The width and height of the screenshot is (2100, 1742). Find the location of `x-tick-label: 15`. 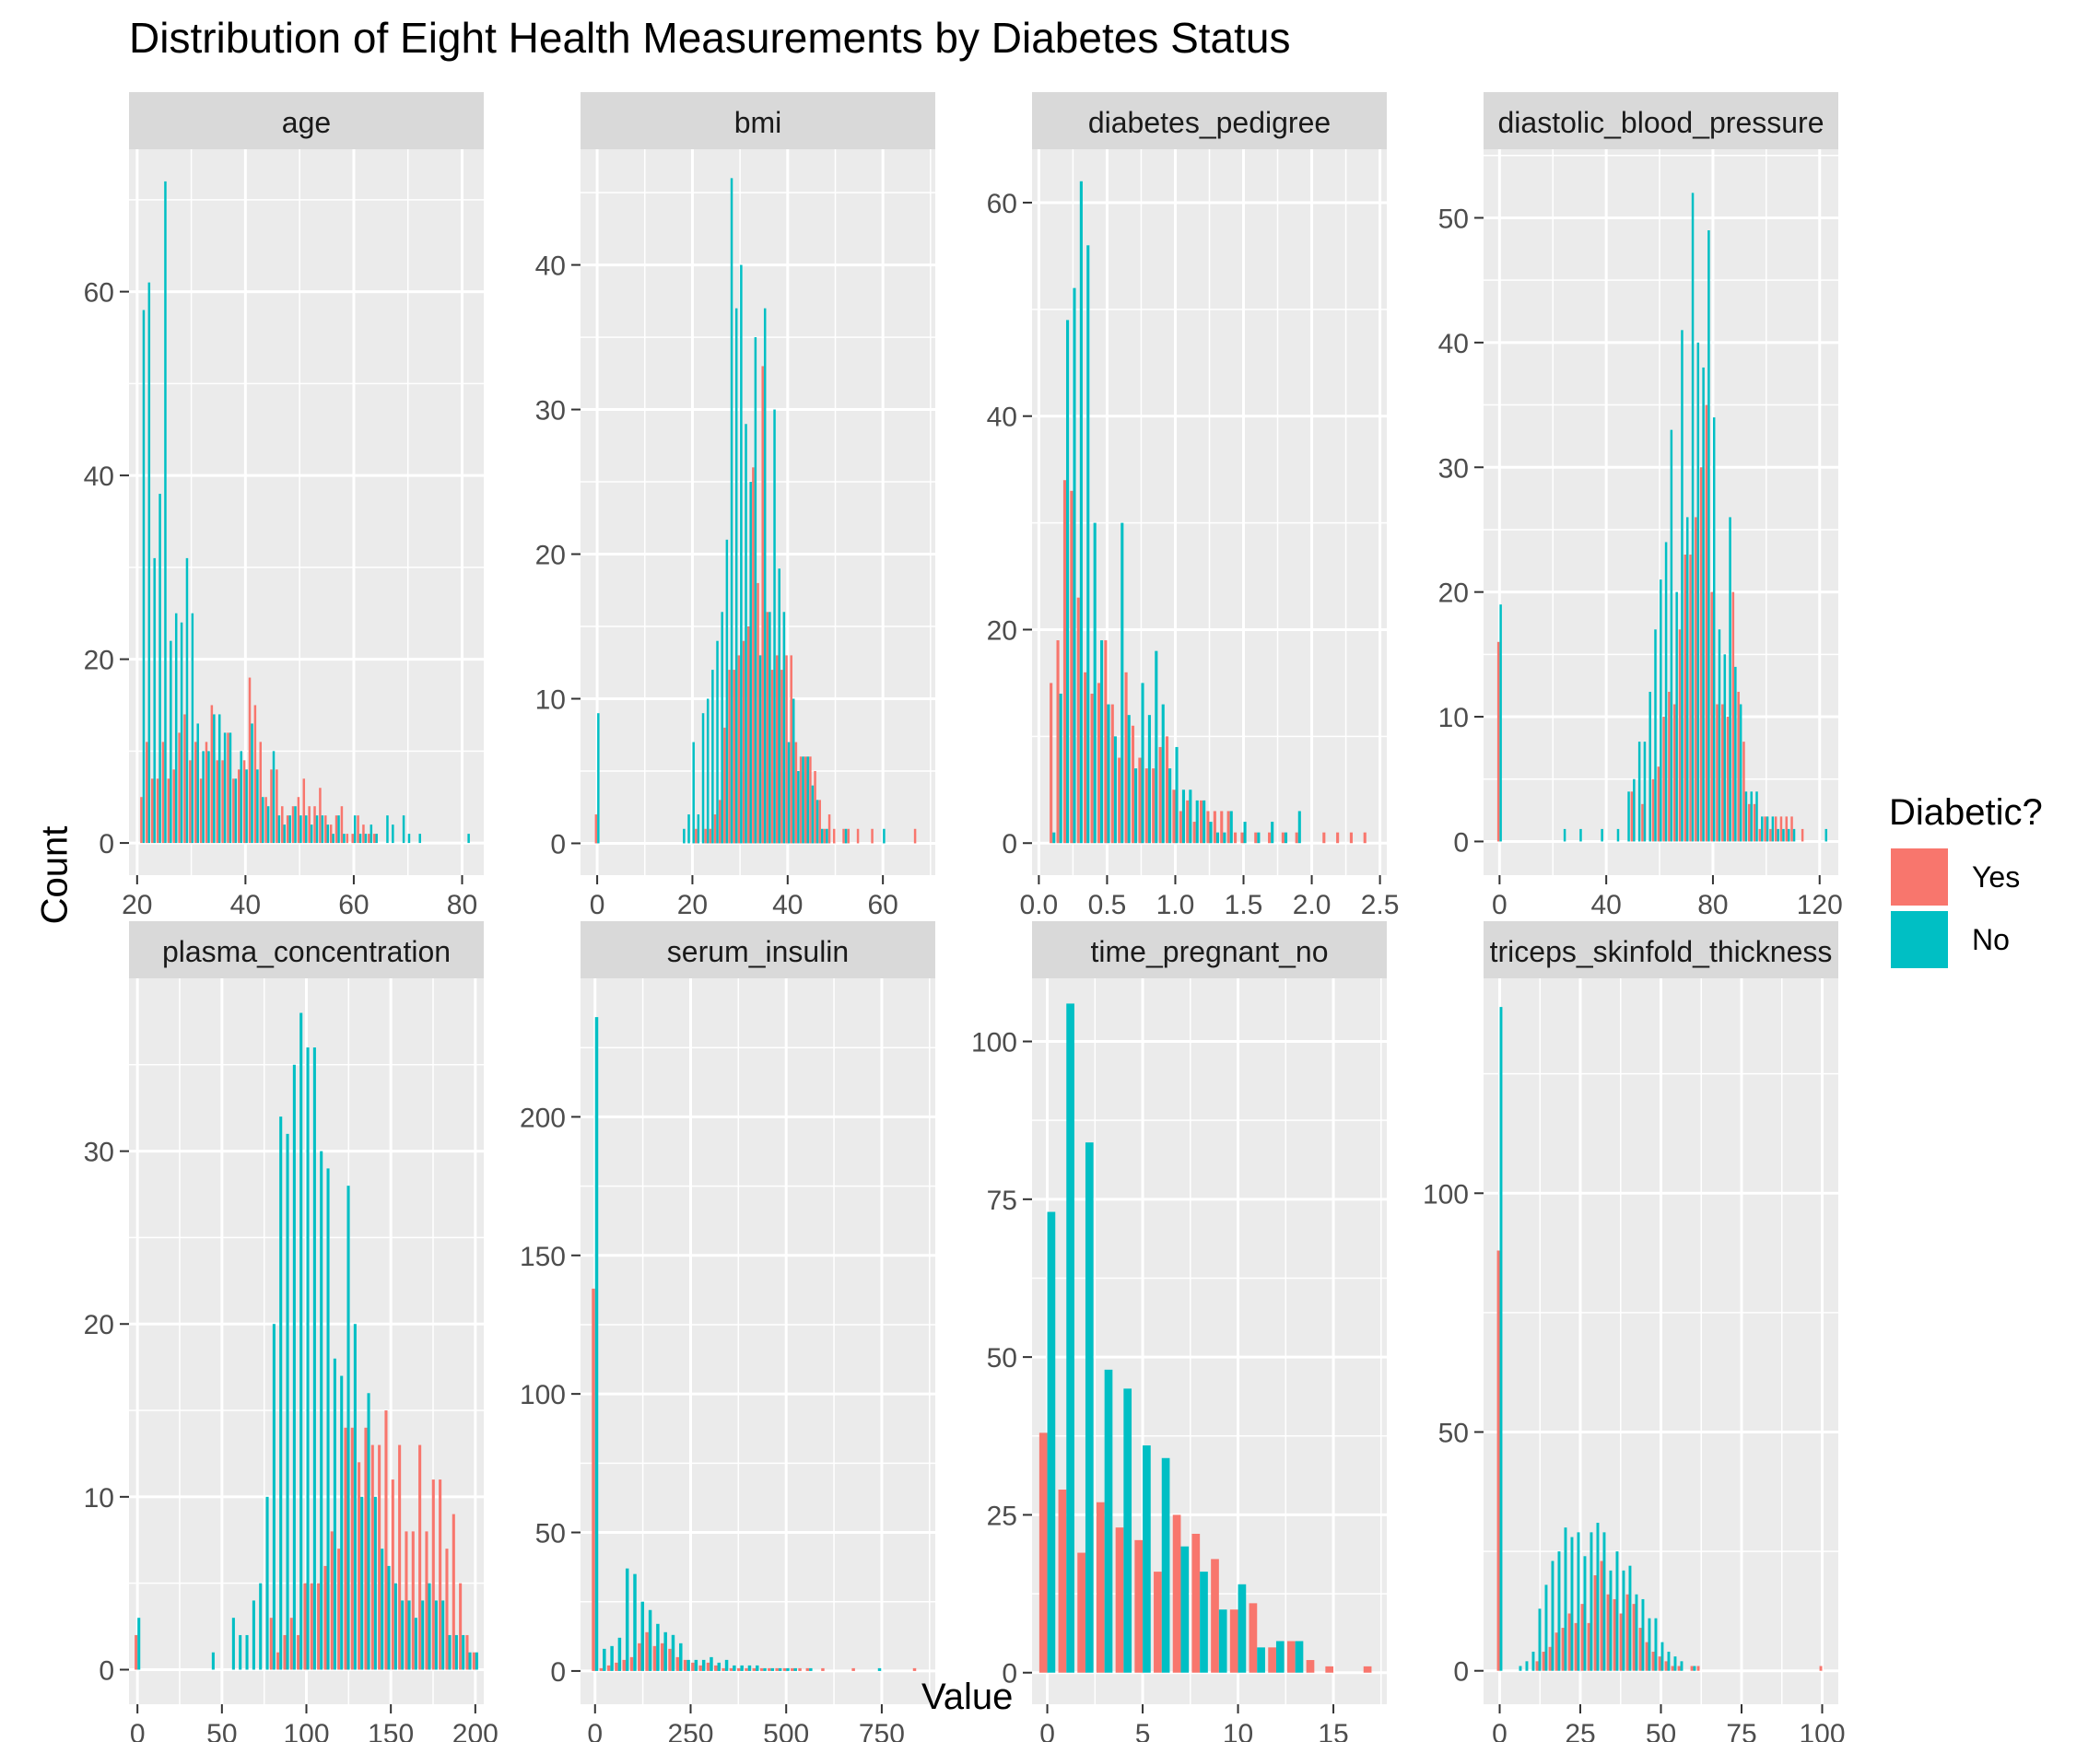

x-tick-label: 15 is located at coordinates (1333, 1730).